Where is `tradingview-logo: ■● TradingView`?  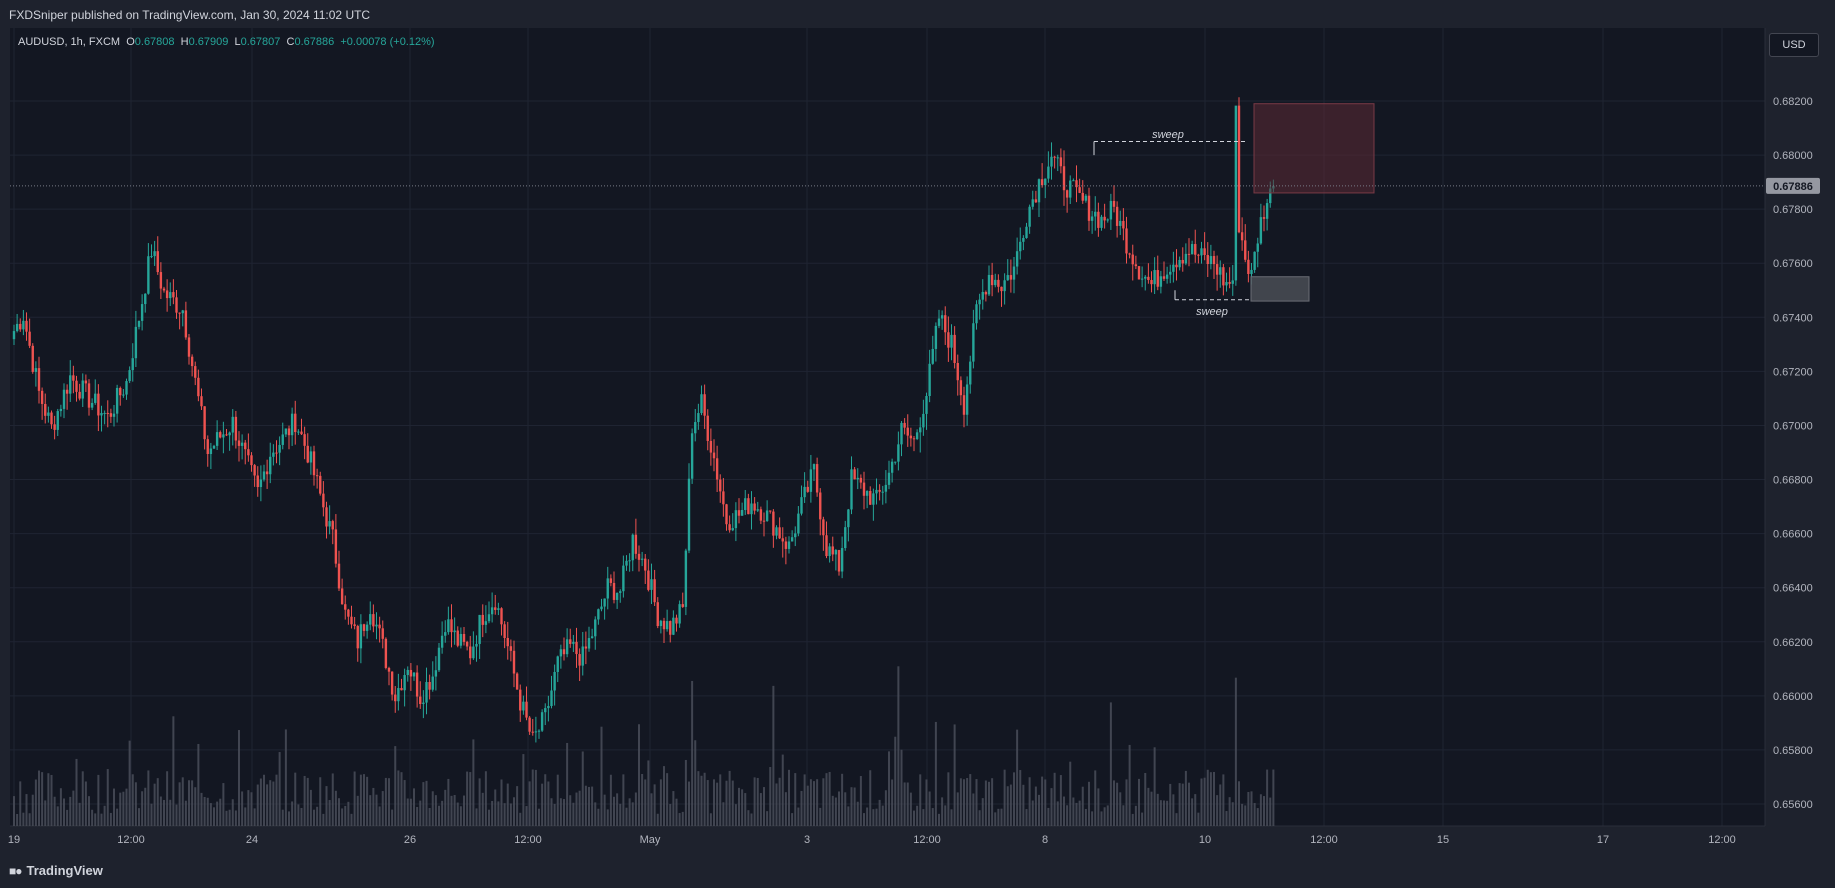 tradingview-logo: ■● TradingView is located at coordinates (56, 870).